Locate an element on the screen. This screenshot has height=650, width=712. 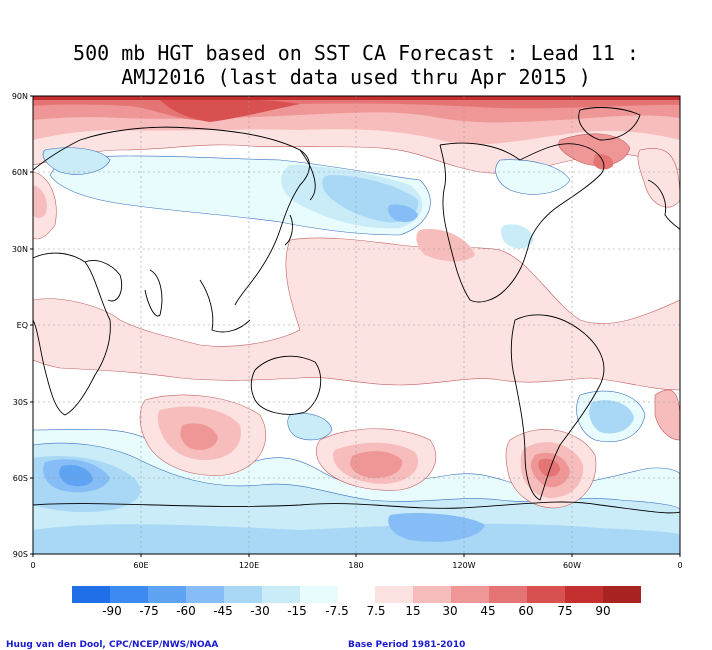
lon-label-120e: 120E is located at coordinates (249, 565).